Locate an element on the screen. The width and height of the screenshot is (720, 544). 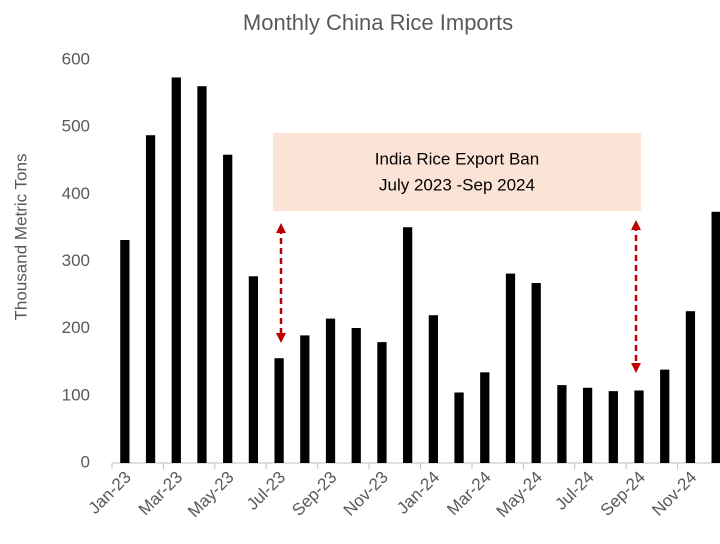
y-tick-label: 0 is located at coordinates (85, 461).